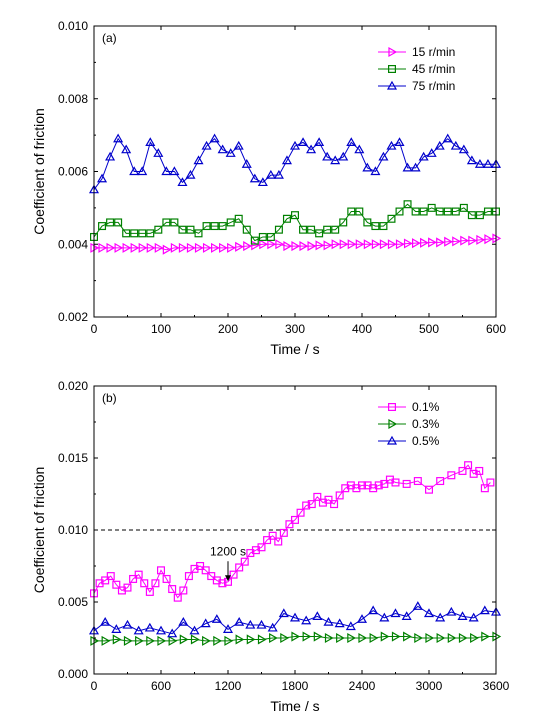 Image resolution: width=538 pixels, height=728 pixels. What do you see at coordinates (73, 458) in the screenshot?
I see `y-tick-label: 0.015` at bounding box center [73, 458].